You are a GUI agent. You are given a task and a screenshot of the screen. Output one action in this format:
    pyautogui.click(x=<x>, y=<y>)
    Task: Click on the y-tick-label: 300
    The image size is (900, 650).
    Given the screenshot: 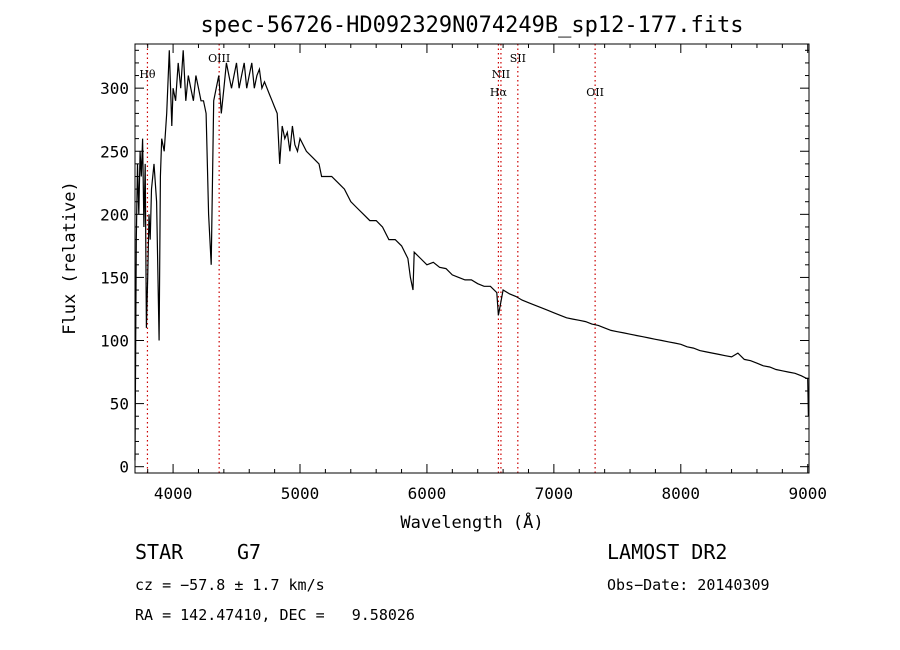 What is the action you would take?
    pyautogui.click(x=114, y=88)
    